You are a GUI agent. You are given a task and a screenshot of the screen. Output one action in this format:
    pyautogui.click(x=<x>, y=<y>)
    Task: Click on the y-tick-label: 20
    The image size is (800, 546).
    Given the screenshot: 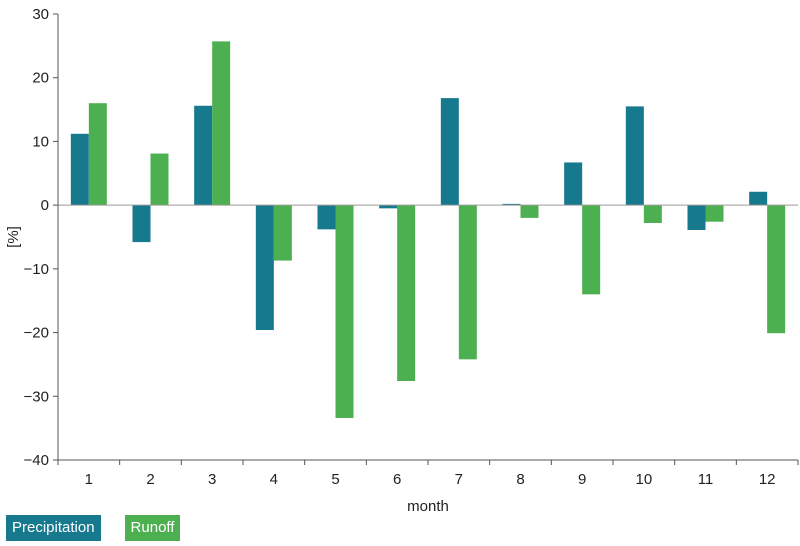 What is the action you would take?
    pyautogui.click(x=40, y=78)
    